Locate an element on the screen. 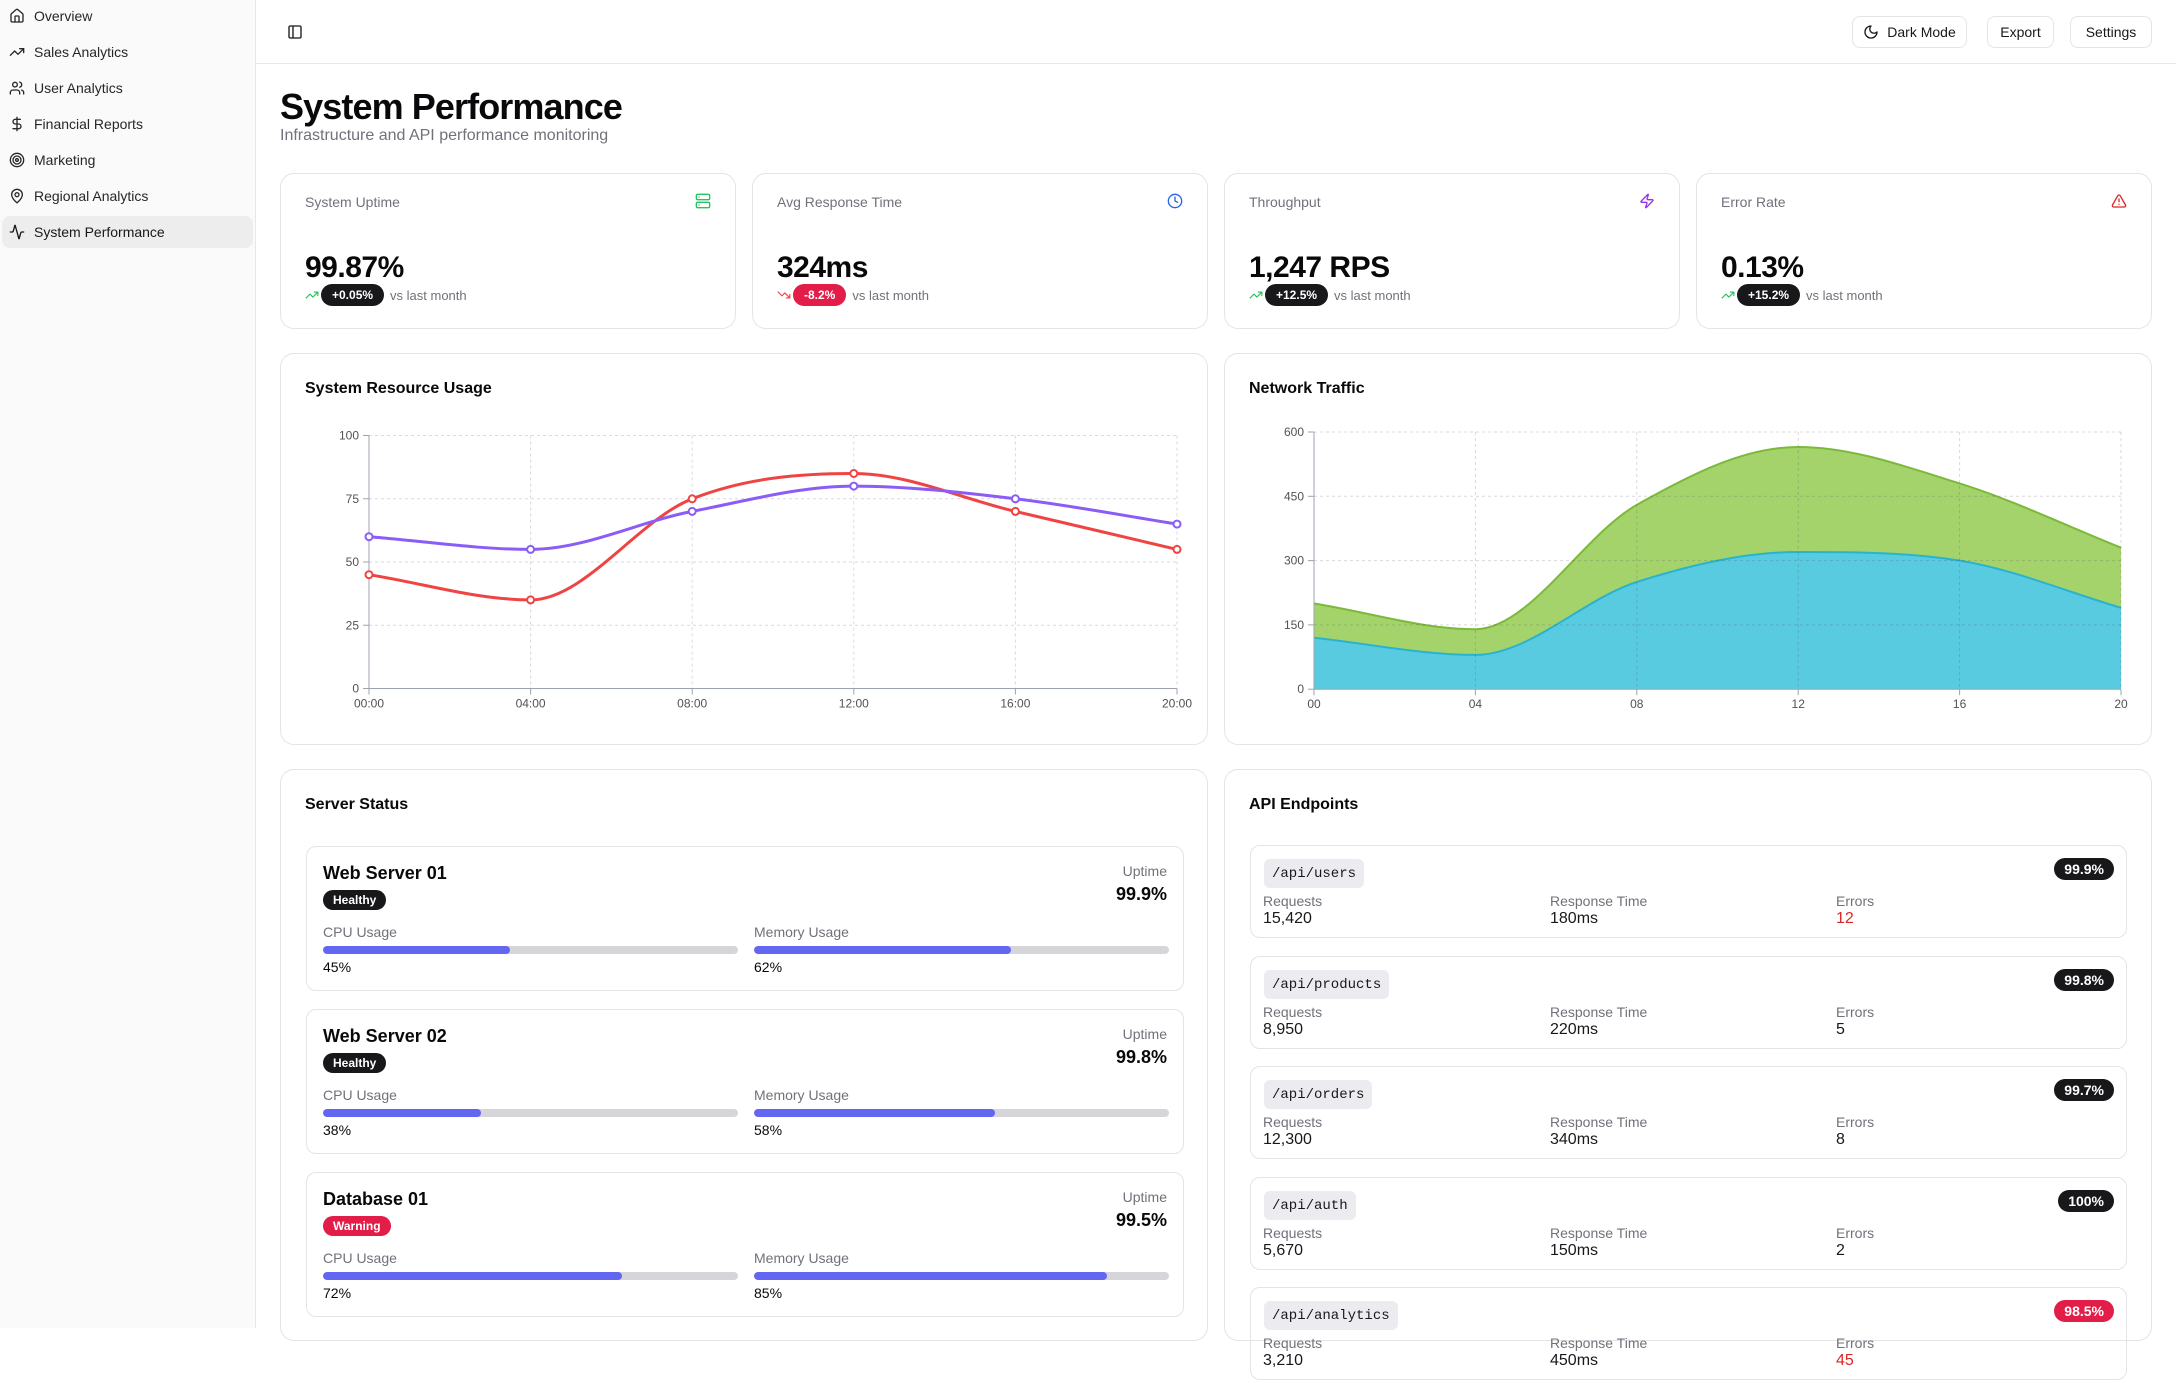 The width and height of the screenshot is (2176, 1380). svg-text: 04 is located at coordinates (1476, 704).